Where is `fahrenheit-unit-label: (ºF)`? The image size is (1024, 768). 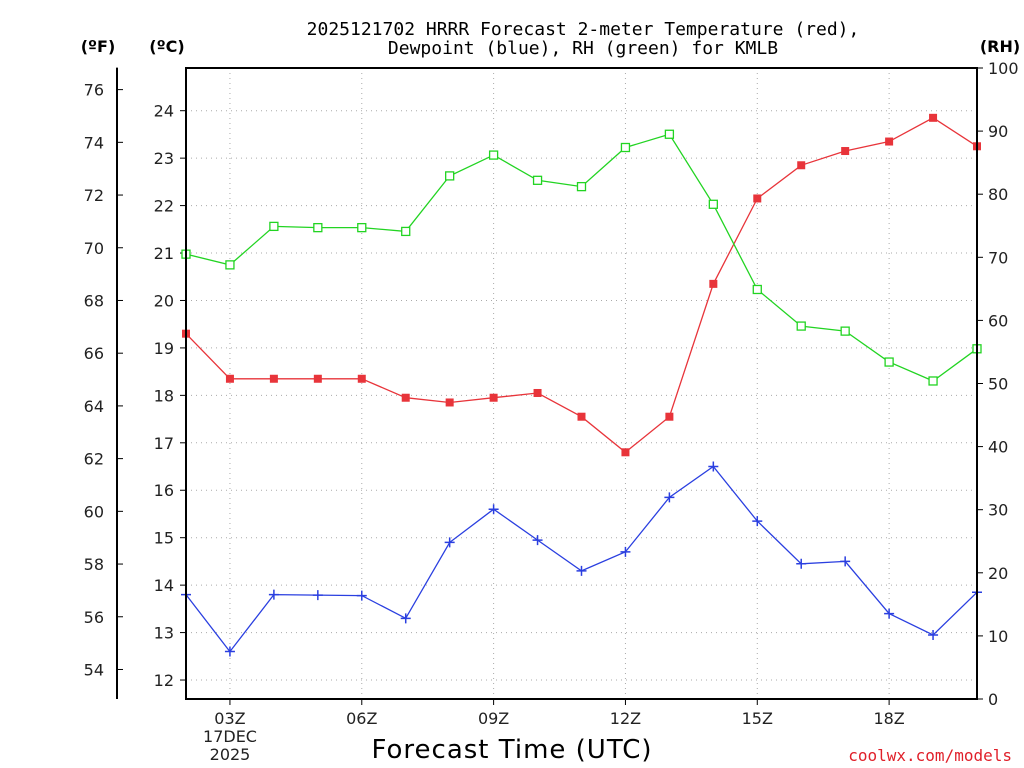
fahrenheit-unit-label: (ºF) is located at coordinates (98, 46).